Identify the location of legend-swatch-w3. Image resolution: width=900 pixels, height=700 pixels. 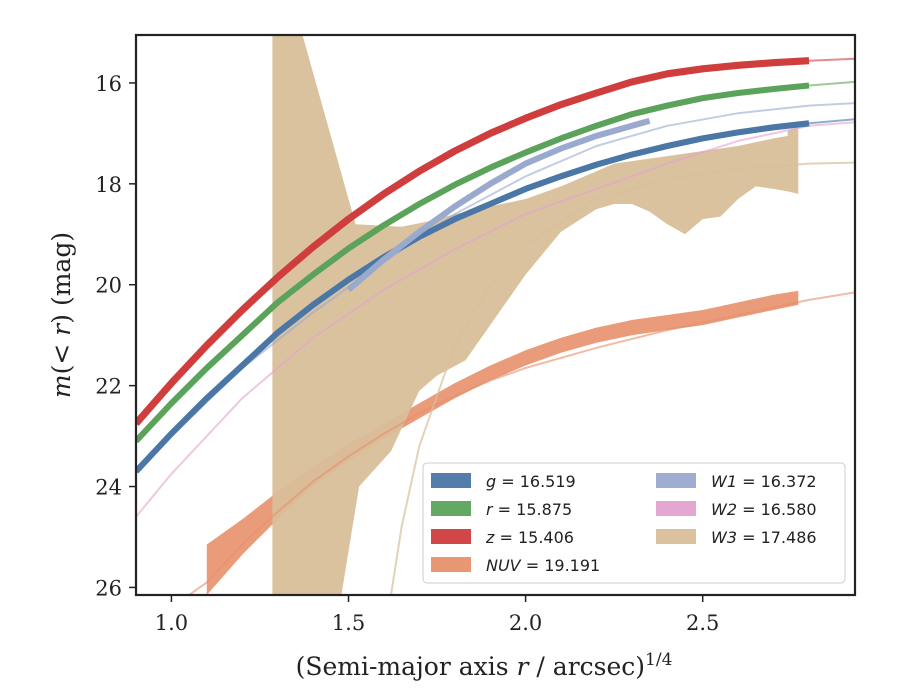
(676, 536).